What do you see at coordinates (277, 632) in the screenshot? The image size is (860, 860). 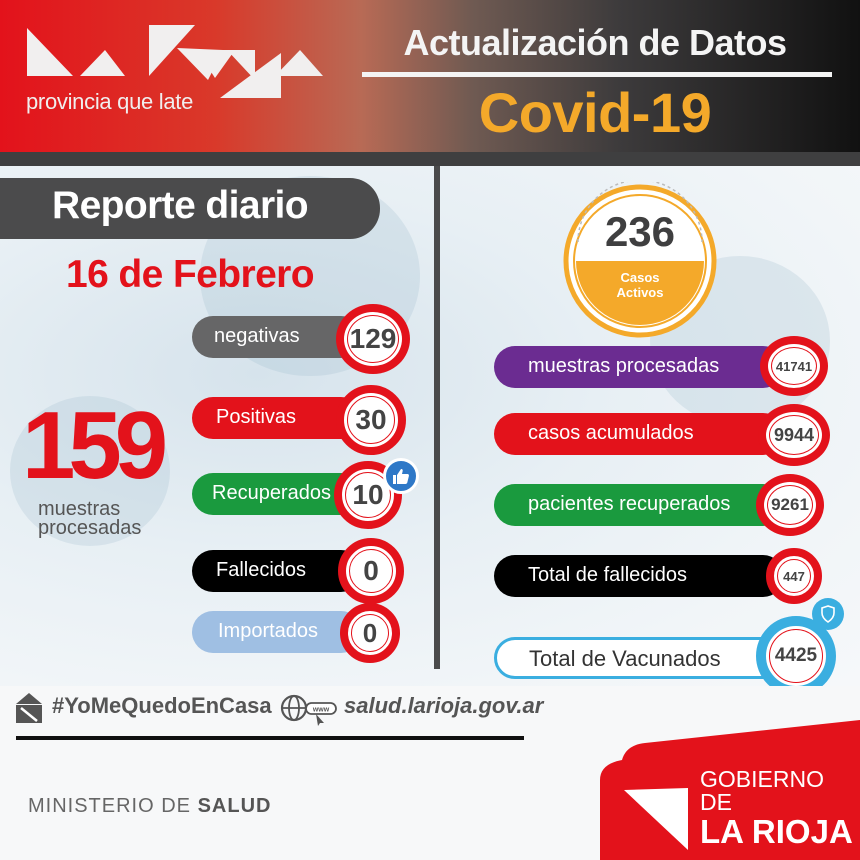 I see `stat-importados: Importados` at bounding box center [277, 632].